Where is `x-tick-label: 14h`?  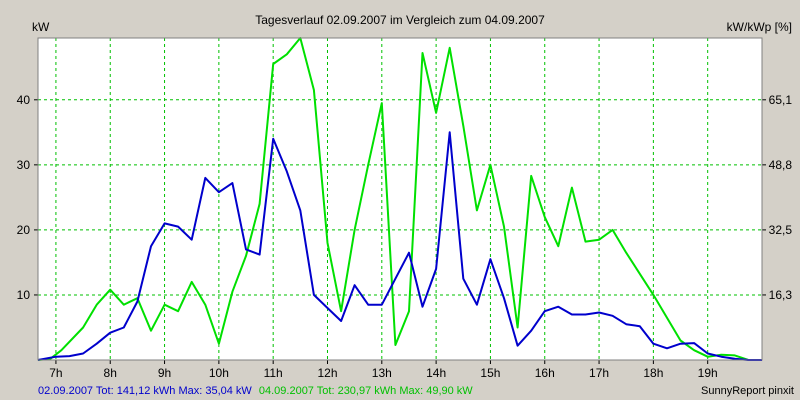
x-tick-label: 14h is located at coordinates (436, 373).